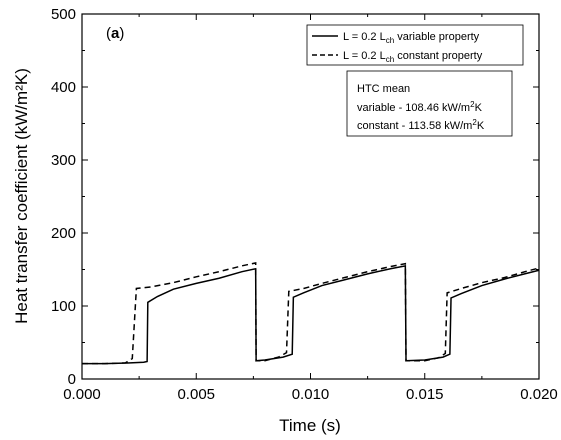  What do you see at coordinates (72, 379) in the screenshot?
I see `y-tick-label: 0` at bounding box center [72, 379].